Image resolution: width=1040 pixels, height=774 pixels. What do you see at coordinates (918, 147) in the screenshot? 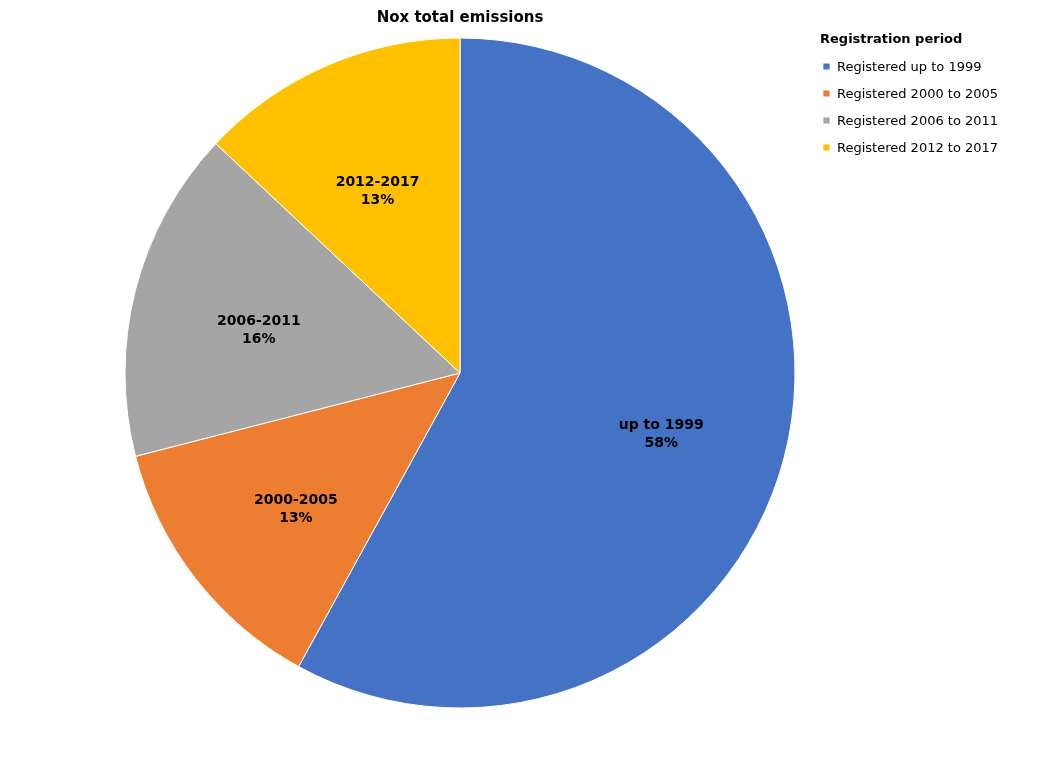
I see `legend-label: Registered 2012 to 2017` at bounding box center [918, 147].